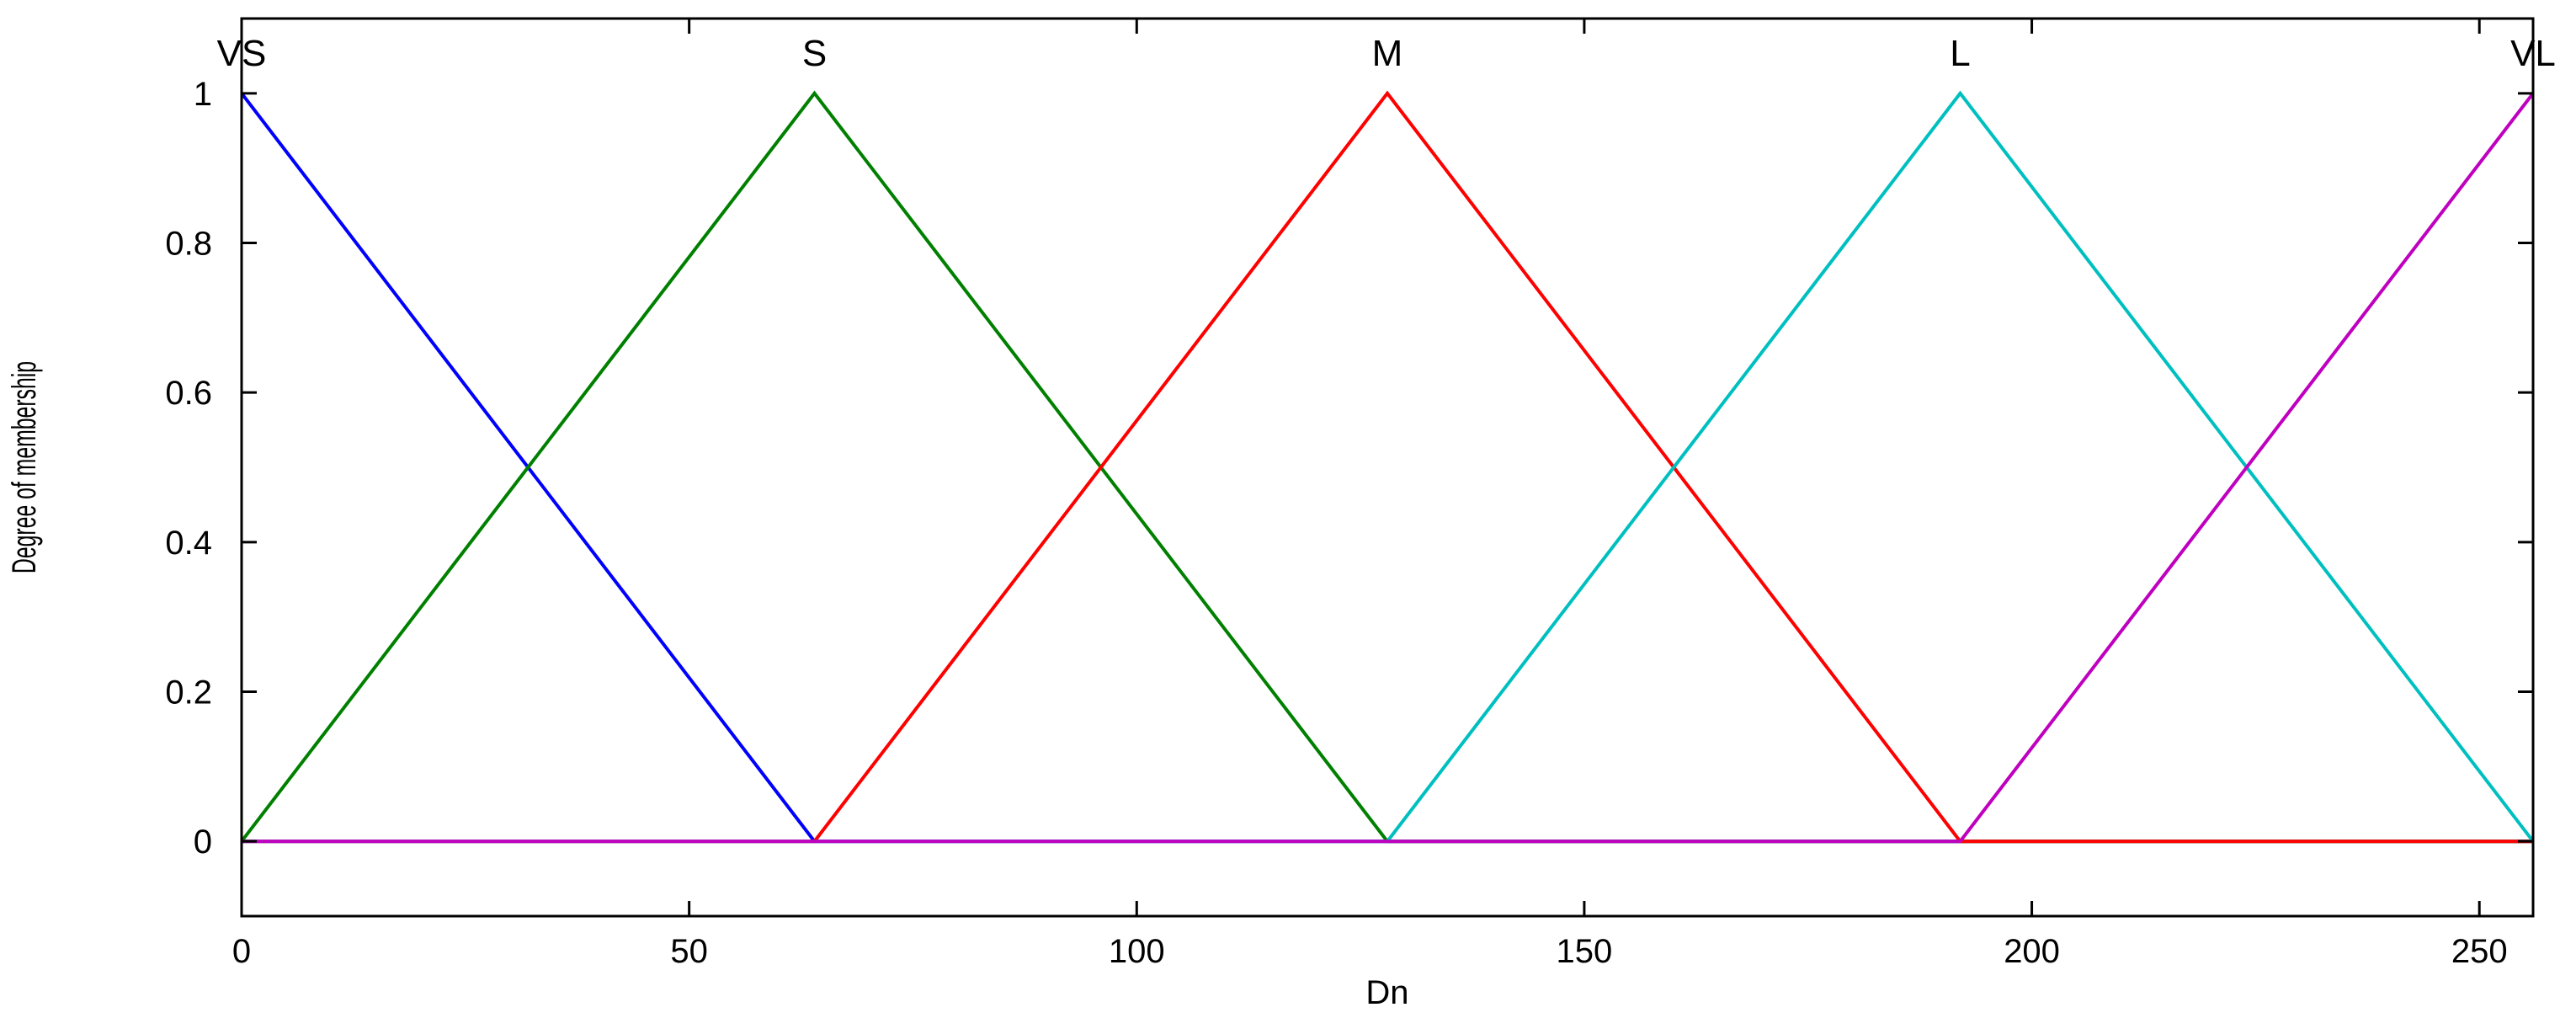 Image resolution: width=2576 pixels, height=1018 pixels. Describe the element at coordinates (241, 951) in the screenshot. I see `x-tick-label: 0` at that location.